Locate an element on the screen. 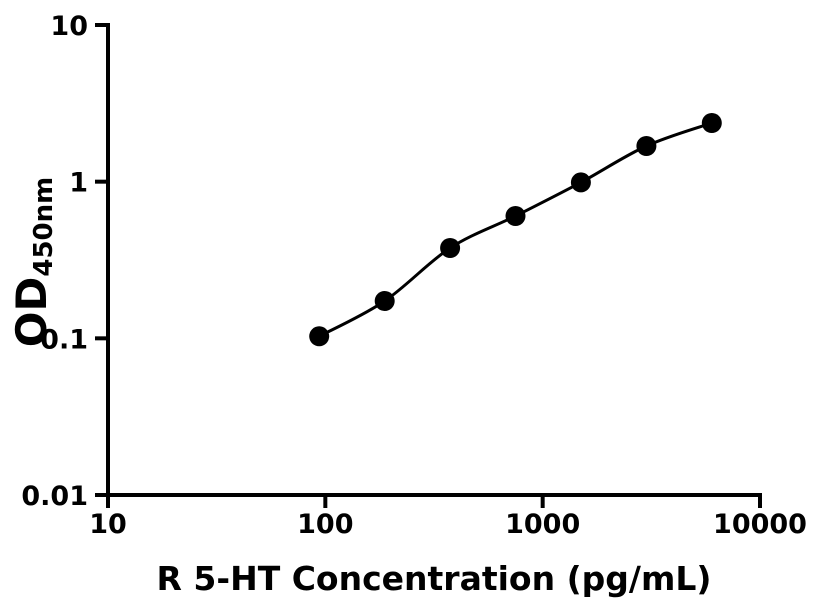 Image resolution: width=816 pixels, height=612 pixels. x-tick-label: 10000 is located at coordinates (760, 524).